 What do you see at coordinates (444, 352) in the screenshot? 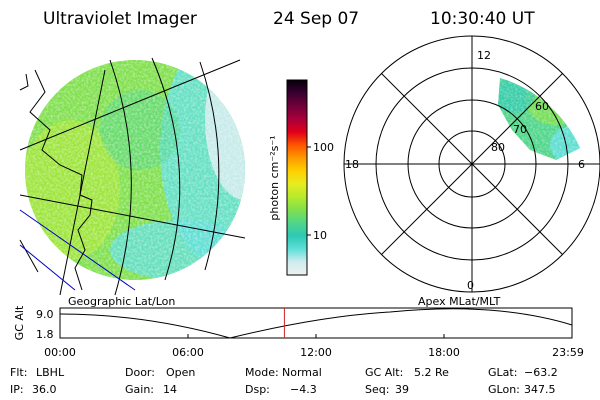
I see `time-tick-1800: 18:00` at bounding box center [444, 352].